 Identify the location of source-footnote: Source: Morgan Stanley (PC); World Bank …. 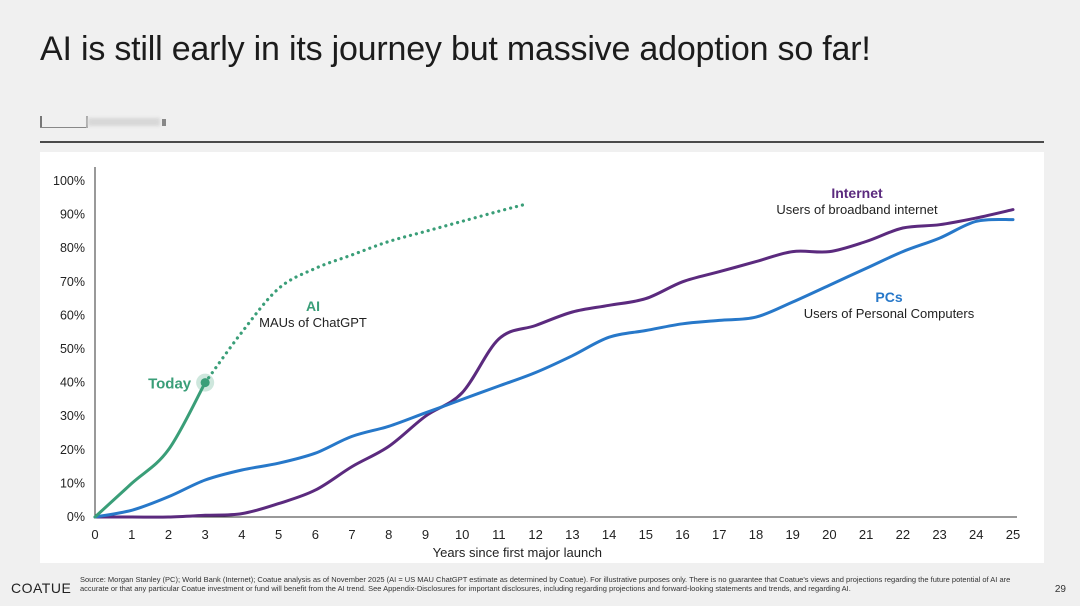
(545, 584).